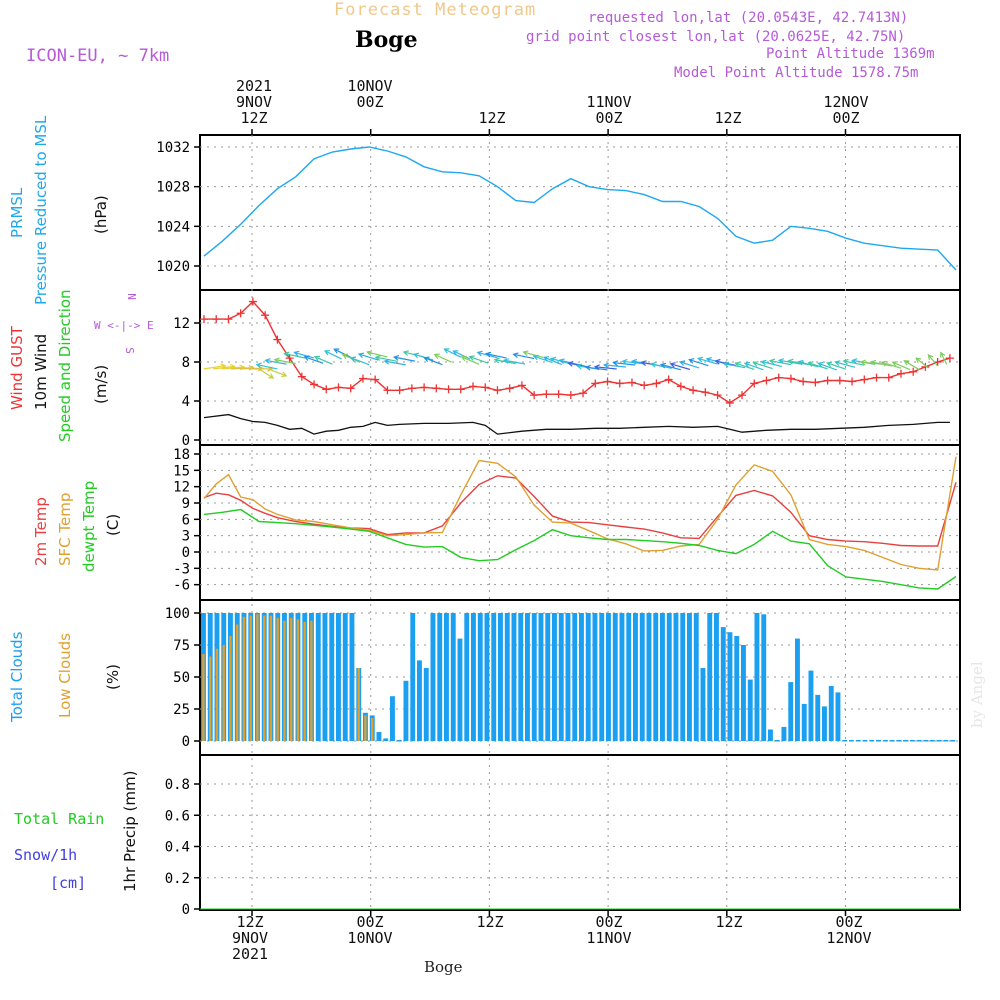 This screenshot has width=1000, height=1000. Describe the element at coordinates (186, 537) in the screenshot. I see `y-tick-label: 3` at that location.